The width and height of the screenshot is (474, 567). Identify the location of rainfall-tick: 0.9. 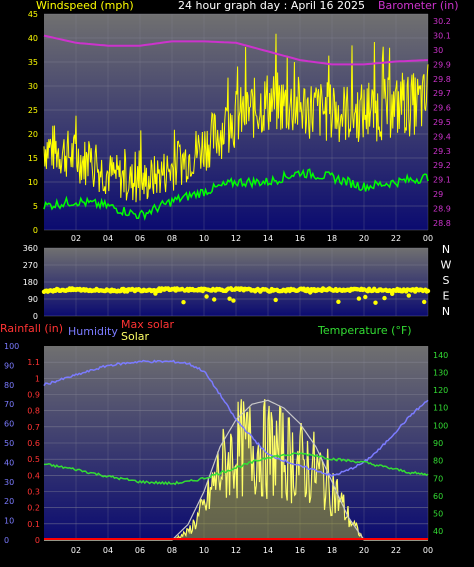
(33, 395).